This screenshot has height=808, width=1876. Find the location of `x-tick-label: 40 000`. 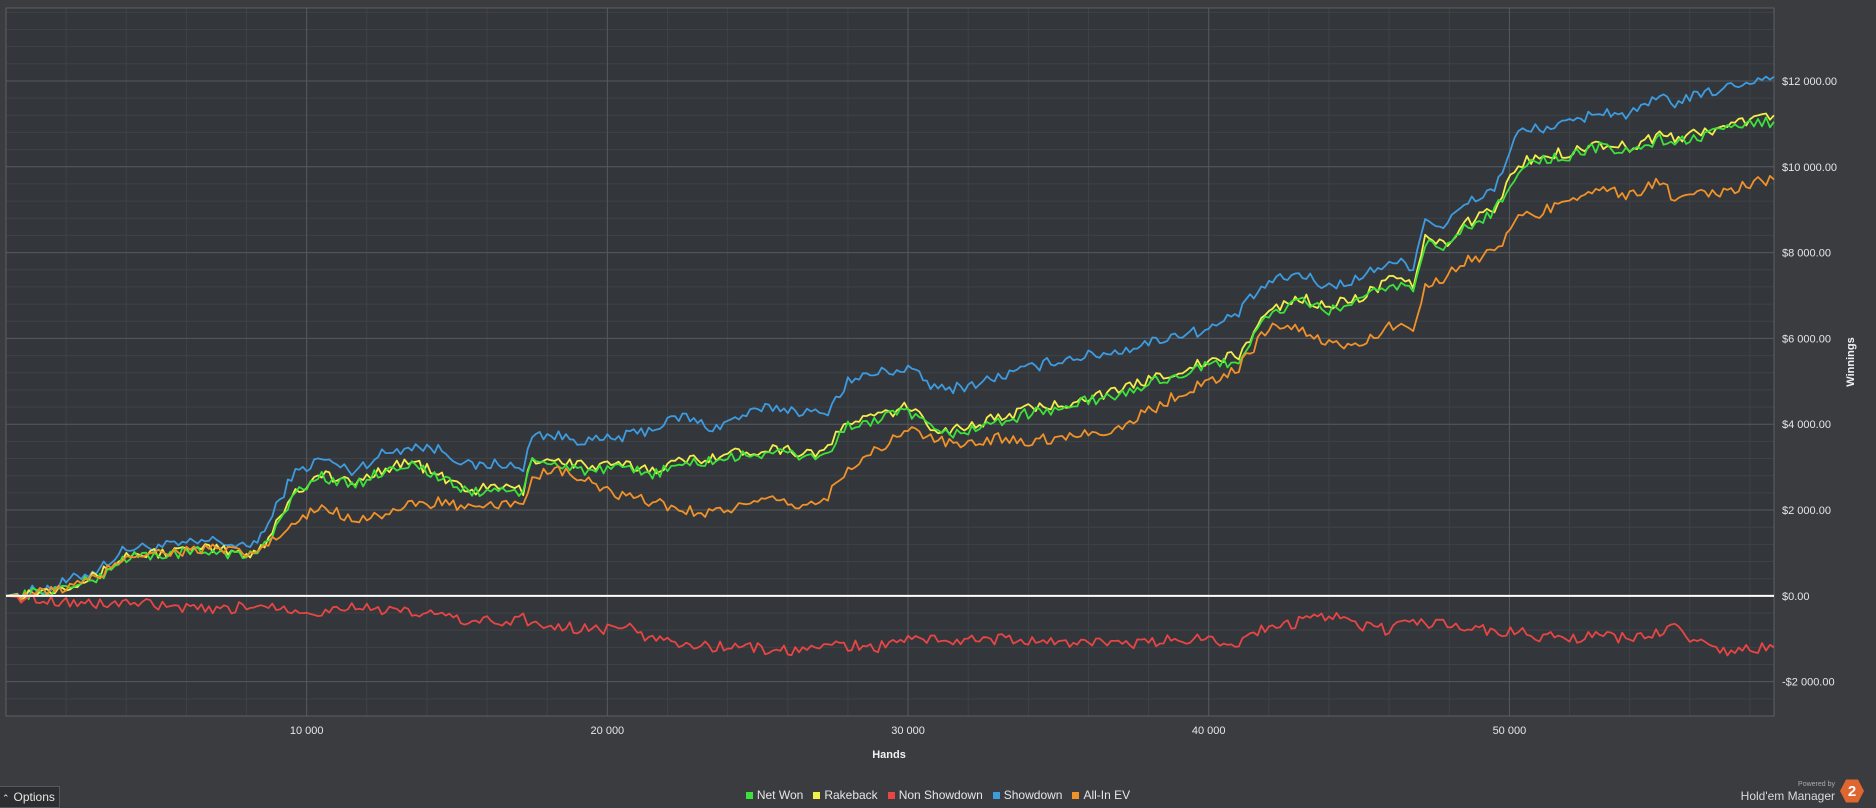

x-tick-label: 40 000 is located at coordinates (1209, 731).